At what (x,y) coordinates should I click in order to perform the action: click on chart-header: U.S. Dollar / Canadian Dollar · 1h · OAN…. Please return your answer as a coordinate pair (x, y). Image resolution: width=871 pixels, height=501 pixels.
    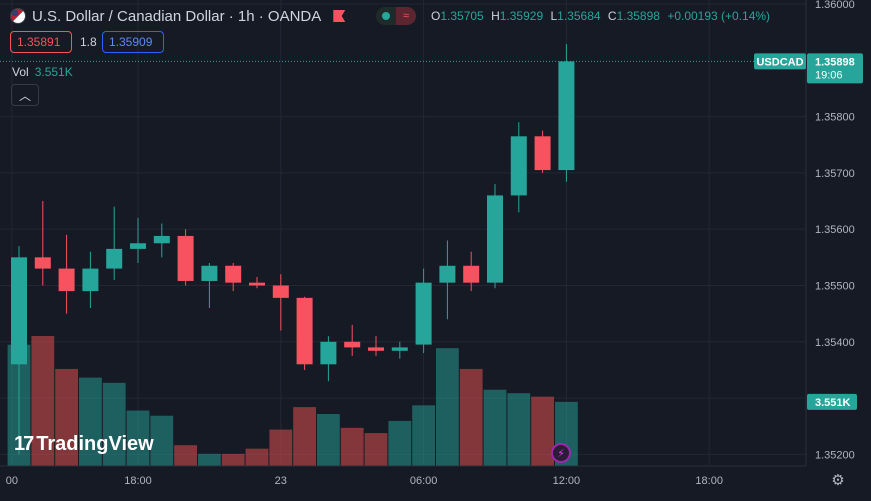
    Looking at the image, I should click on (178, 16).